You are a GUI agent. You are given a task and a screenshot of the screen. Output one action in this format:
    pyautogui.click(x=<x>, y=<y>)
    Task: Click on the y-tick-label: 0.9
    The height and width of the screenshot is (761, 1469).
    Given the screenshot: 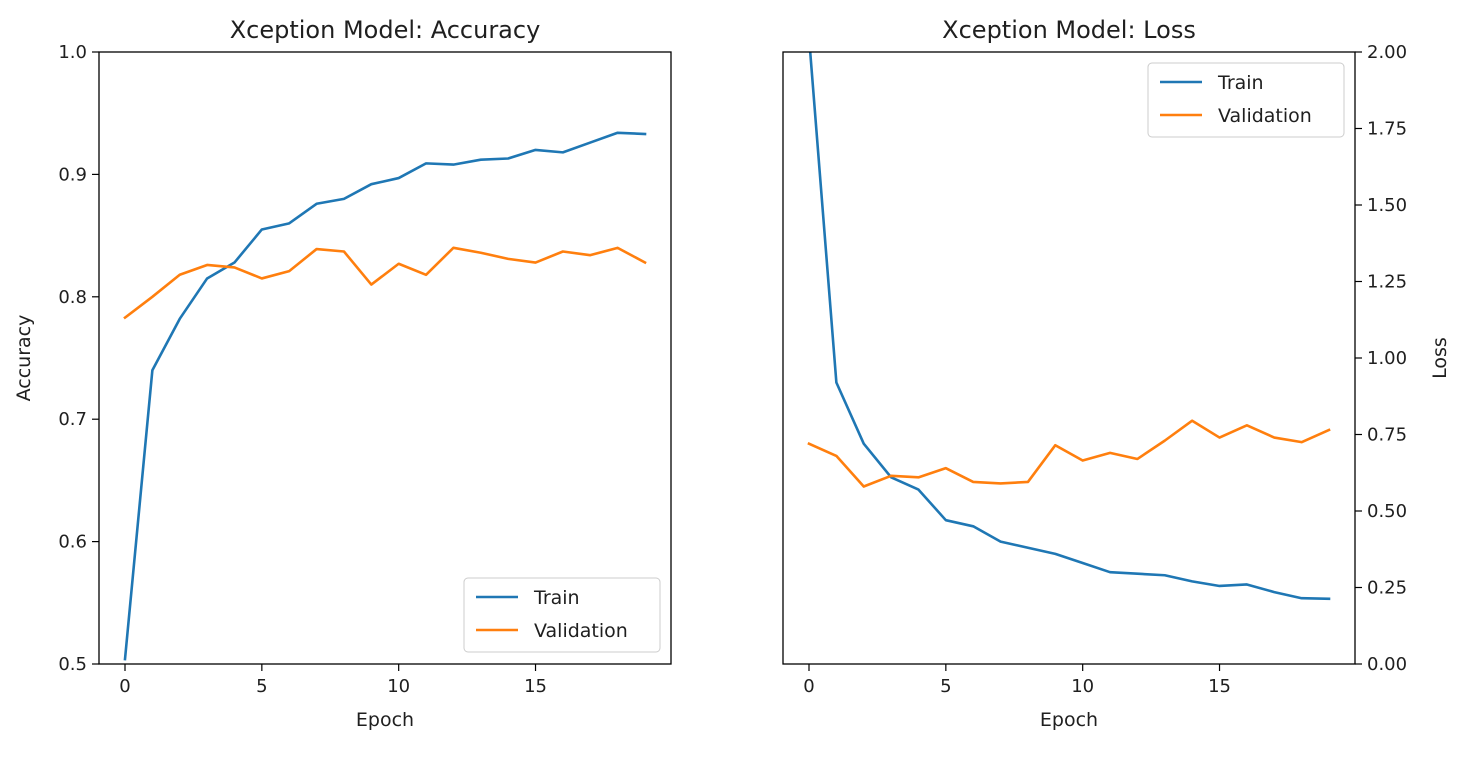 What is the action you would take?
    pyautogui.click(x=72, y=174)
    